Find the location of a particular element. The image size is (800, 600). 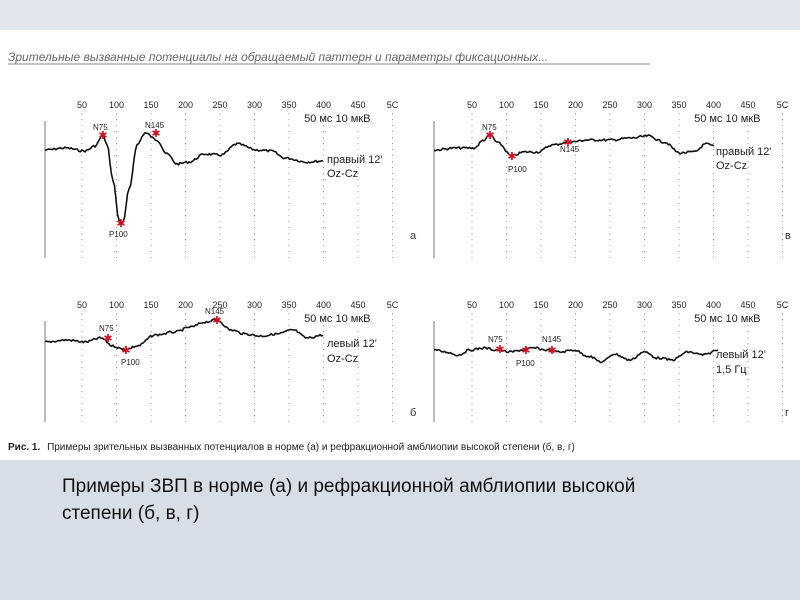

panel-letter: а is located at coordinates (413, 236).